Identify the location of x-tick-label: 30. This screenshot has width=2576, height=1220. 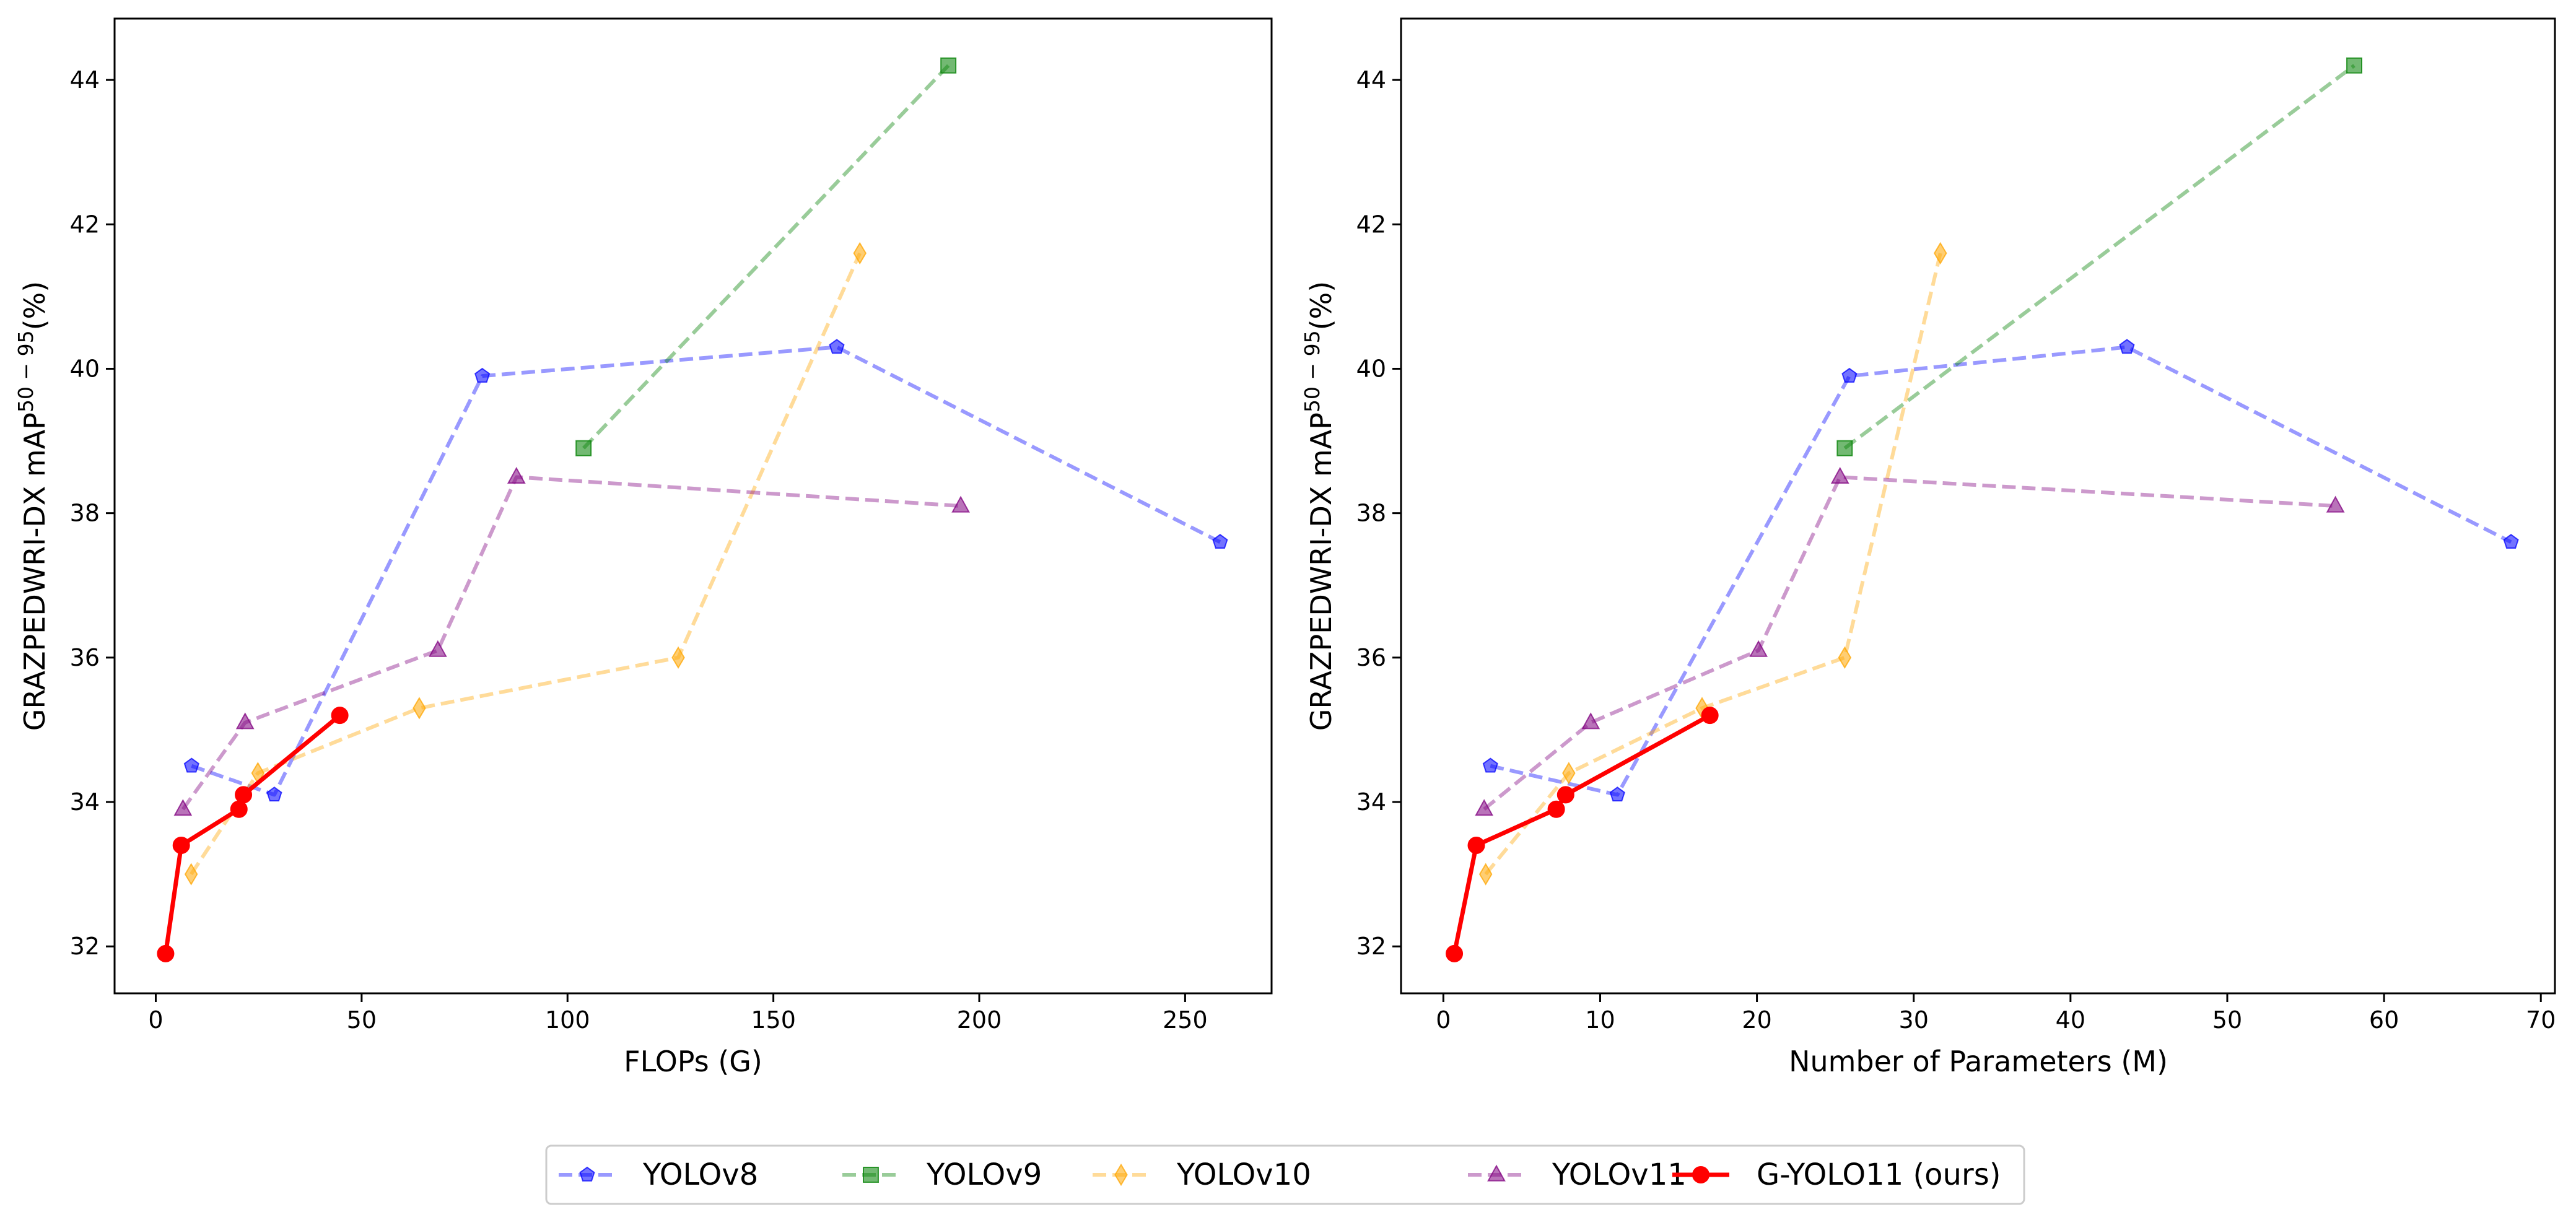
(1914, 1020).